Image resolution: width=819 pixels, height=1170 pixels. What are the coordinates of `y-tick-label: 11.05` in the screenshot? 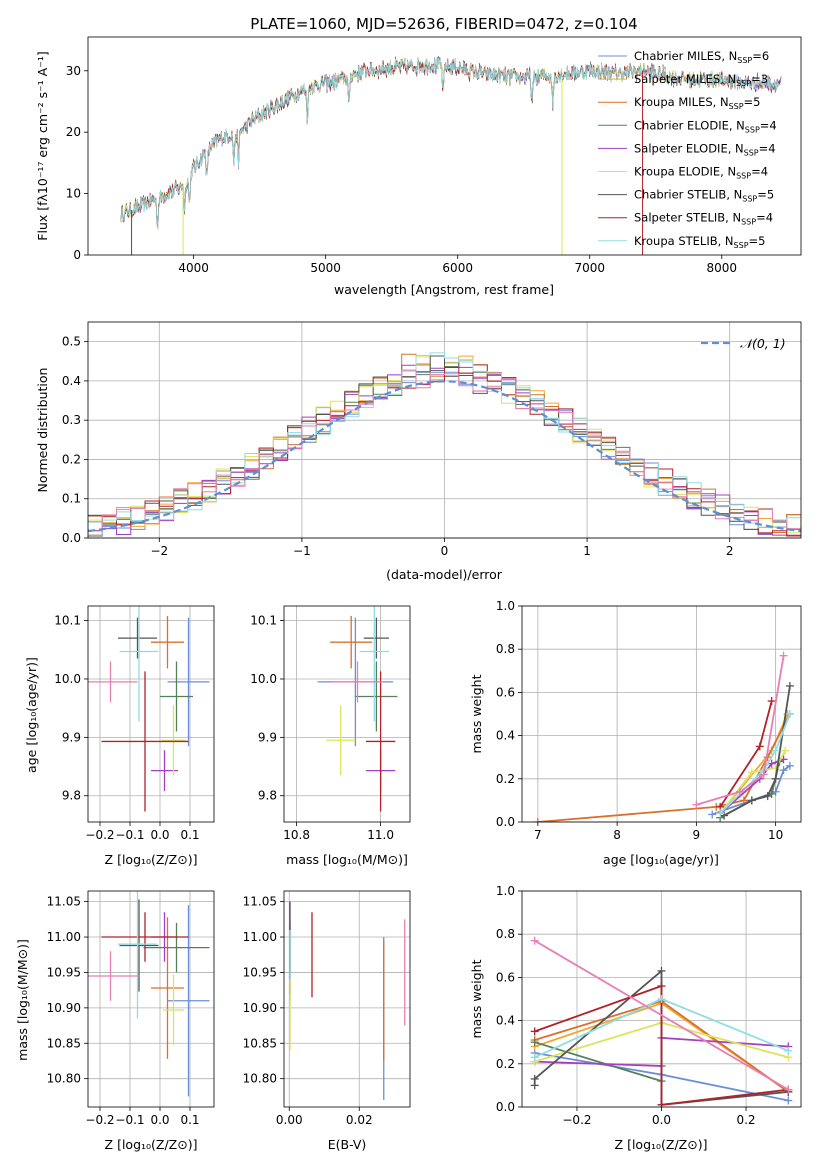 It's located at (260, 902).